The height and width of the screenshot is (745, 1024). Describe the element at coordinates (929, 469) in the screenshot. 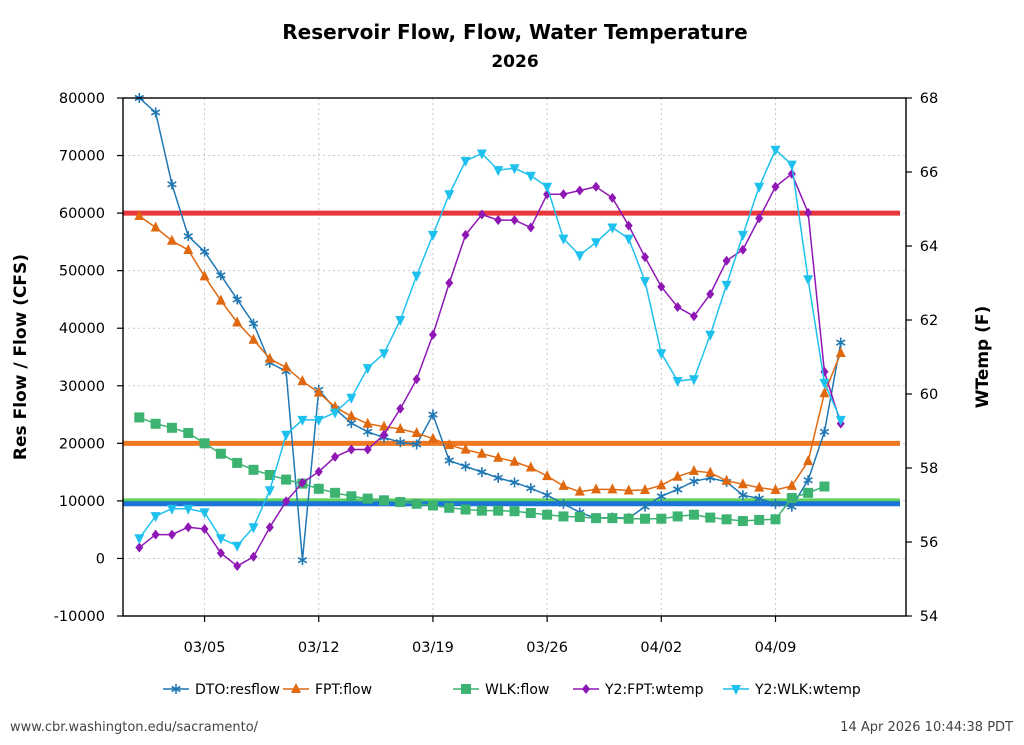

I see `y2-tick-label: 58` at that location.